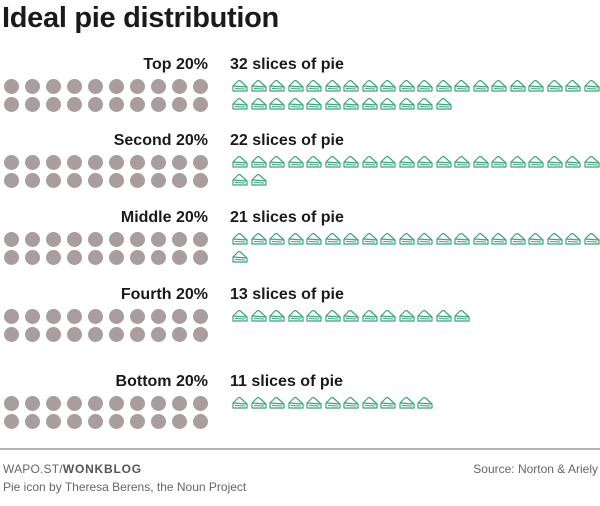 This screenshot has width=600, height=506. Describe the element at coordinates (287, 294) in the screenshot. I see `slices-label: 13 slices of pie` at that location.